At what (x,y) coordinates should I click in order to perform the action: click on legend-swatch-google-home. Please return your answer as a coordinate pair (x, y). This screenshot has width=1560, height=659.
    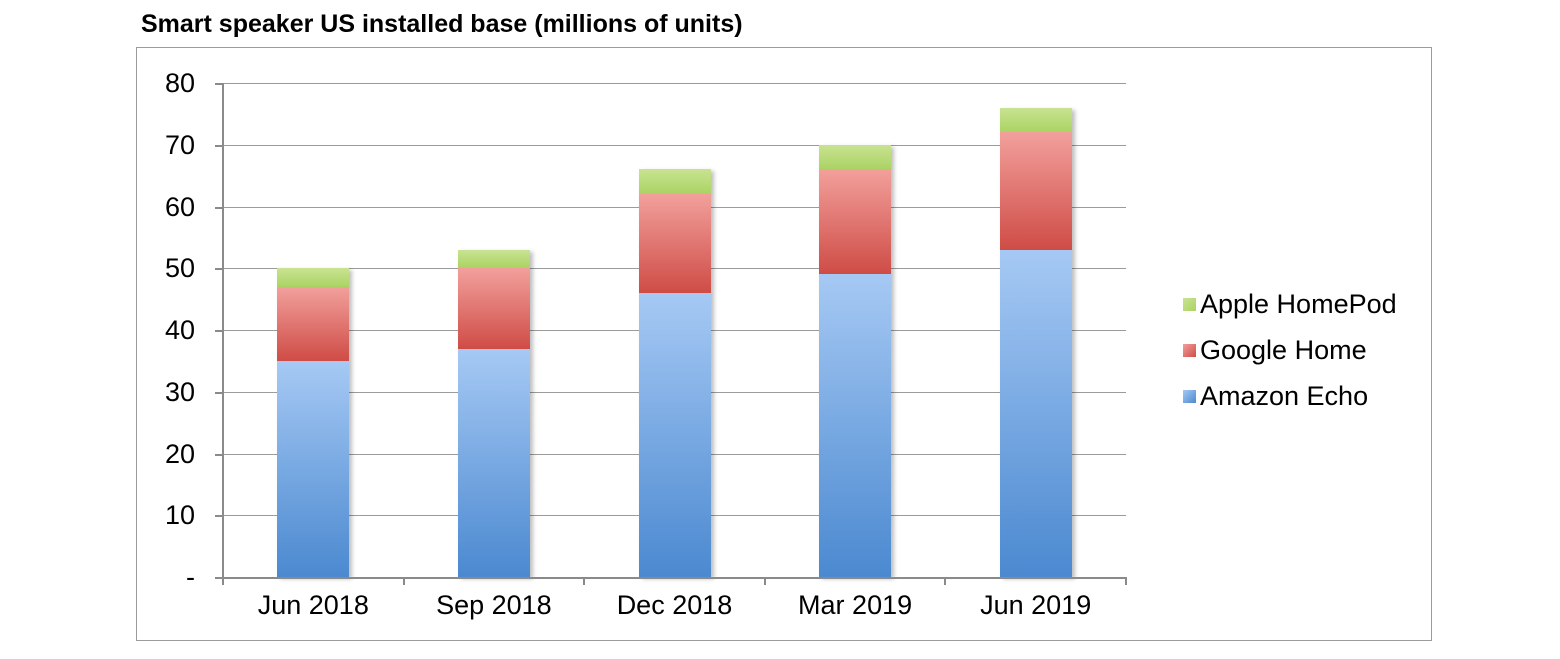
    Looking at the image, I should click on (1189, 350).